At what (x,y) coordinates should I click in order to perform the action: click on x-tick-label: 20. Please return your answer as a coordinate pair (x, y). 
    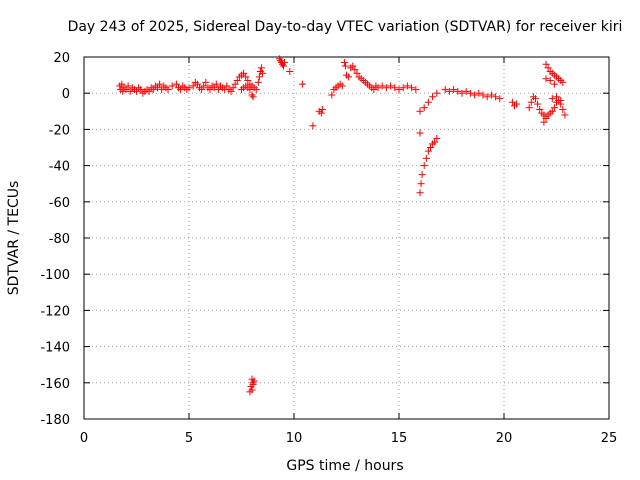
    Looking at the image, I should click on (504, 438).